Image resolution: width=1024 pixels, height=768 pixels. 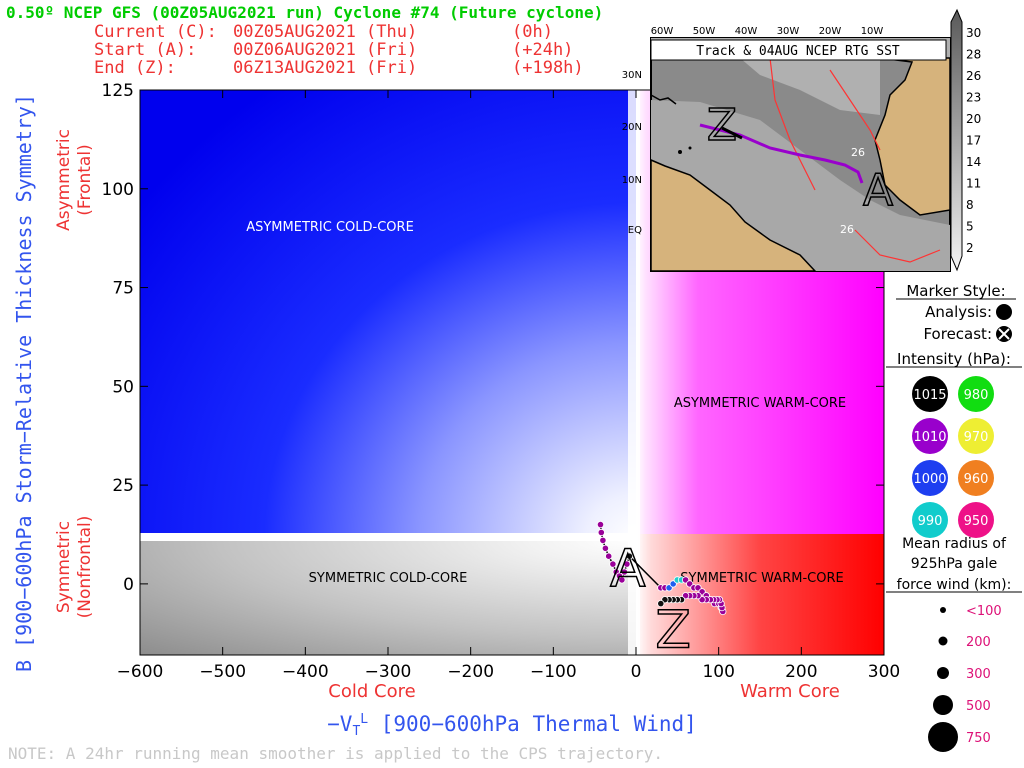 What do you see at coordinates (542, 50) in the screenshot?
I see `start-offset: (+24h)` at bounding box center [542, 50].